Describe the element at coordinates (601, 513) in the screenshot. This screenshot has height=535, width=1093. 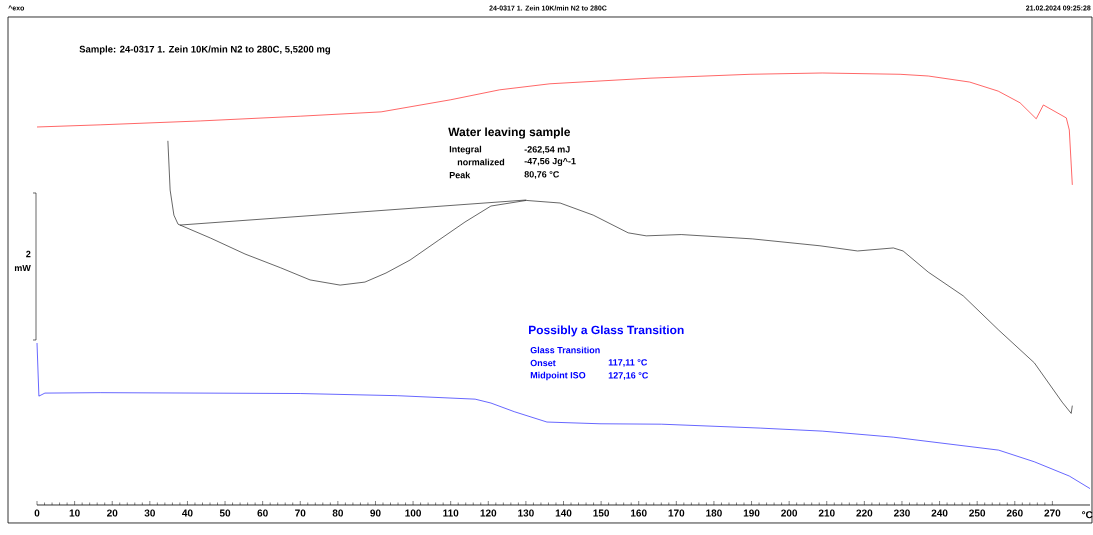
I see `x-tick-label: 150` at that location.